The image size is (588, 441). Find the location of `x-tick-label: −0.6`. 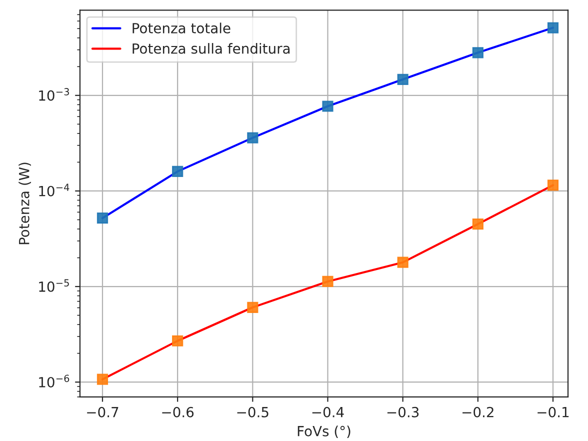

x-tick-label: −0.6 is located at coordinates (178, 412).